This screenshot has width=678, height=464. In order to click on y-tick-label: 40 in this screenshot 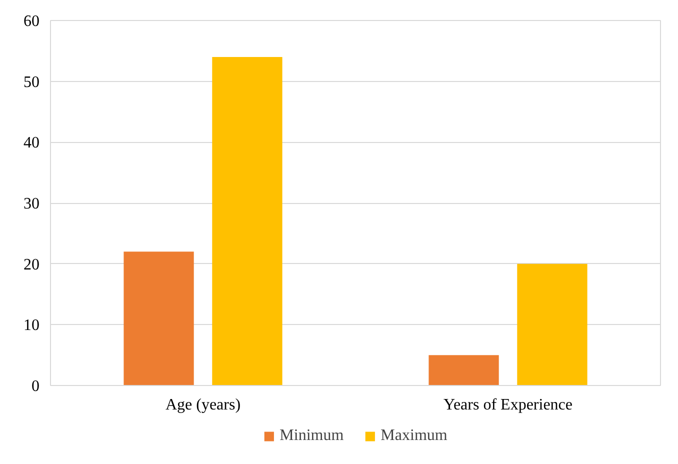, I will do `click(32, 143)`.